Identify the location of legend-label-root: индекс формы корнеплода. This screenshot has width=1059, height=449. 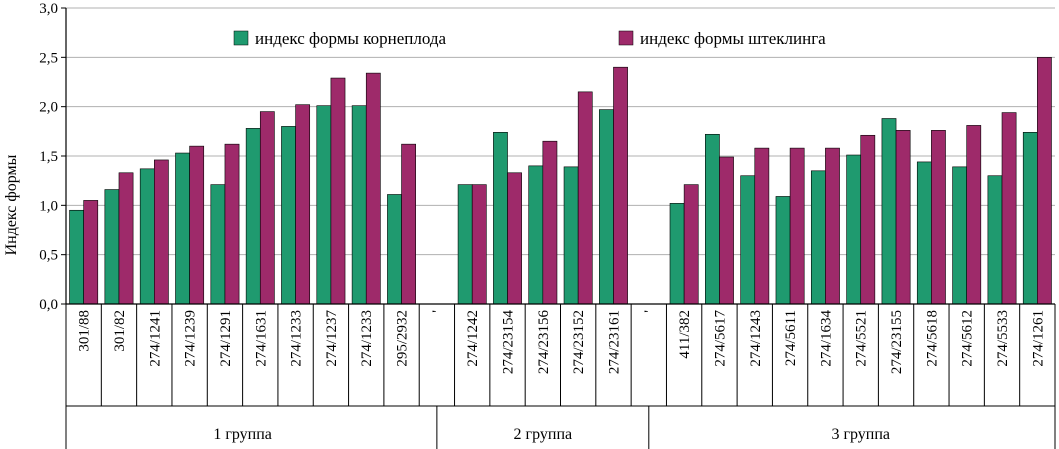
(350, 38).